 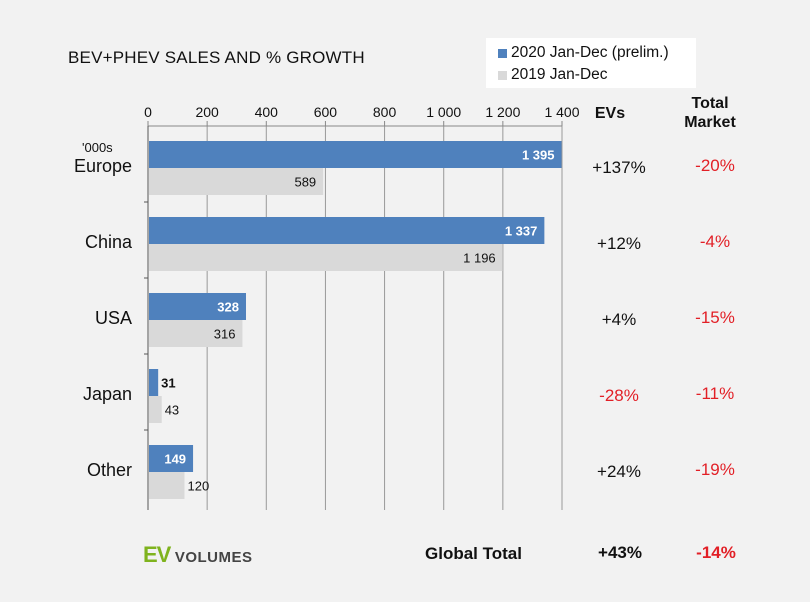 I want to click on market-growth-japan: -11%, so click(x=715, y=393).